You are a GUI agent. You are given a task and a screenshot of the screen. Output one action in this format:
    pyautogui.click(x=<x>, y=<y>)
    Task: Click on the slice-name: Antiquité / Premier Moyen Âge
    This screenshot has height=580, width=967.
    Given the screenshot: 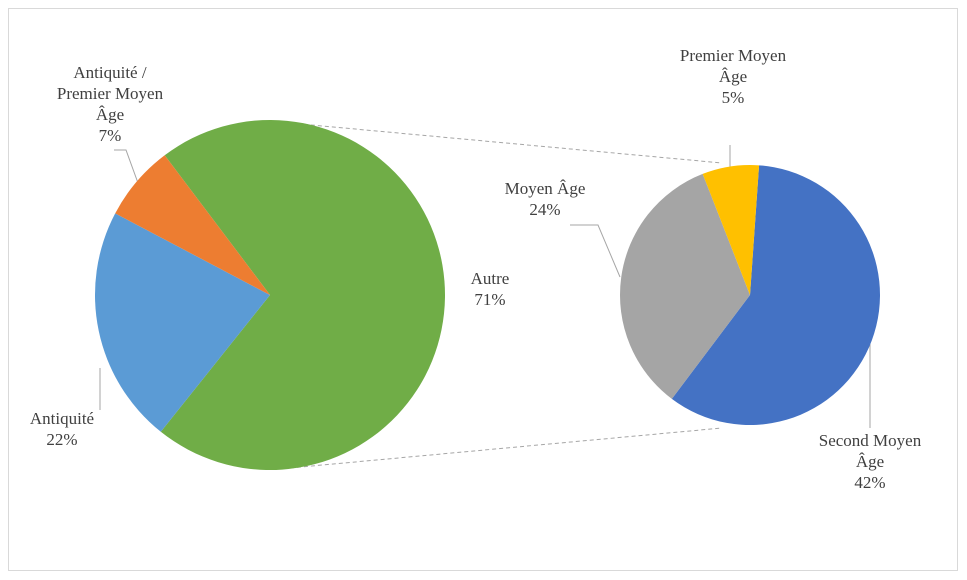 What is the action you would take?
    pyautogui.click(x=110, y=93)
    